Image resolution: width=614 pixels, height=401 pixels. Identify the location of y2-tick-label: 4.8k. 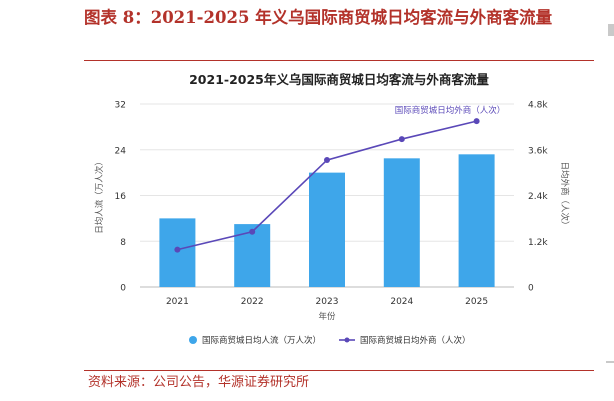
(538, 106).